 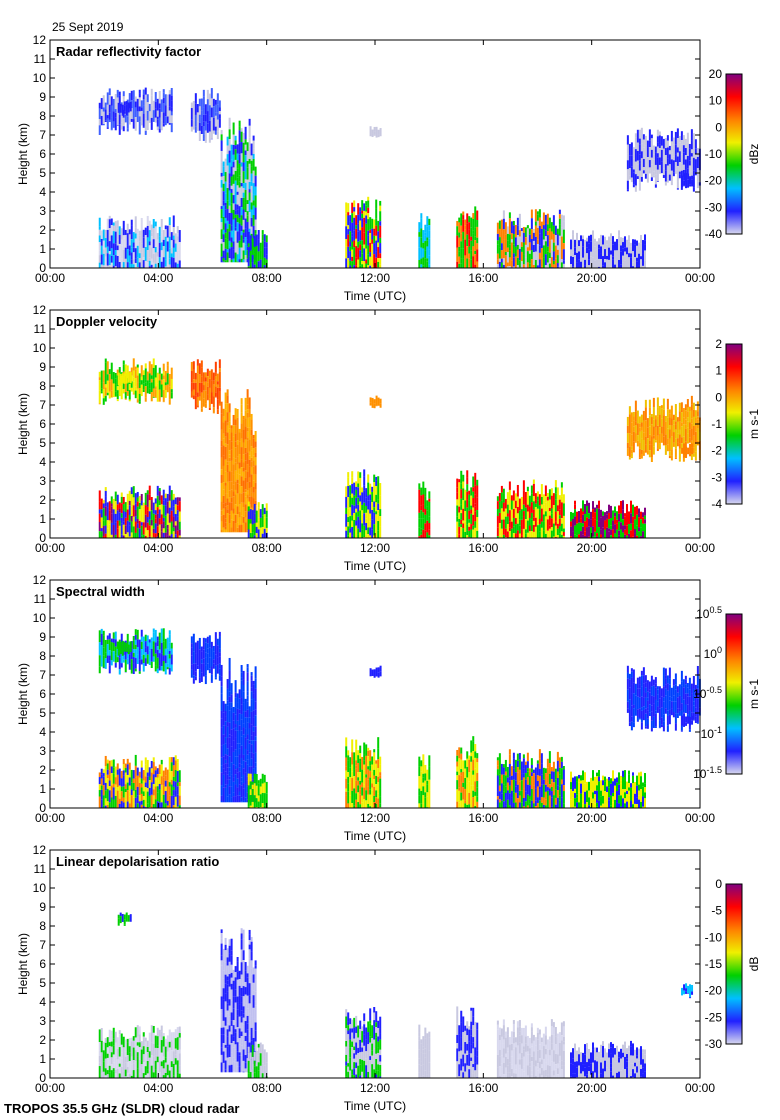 I want to click on y-tick-label: 2, so click(x=42, y=230).